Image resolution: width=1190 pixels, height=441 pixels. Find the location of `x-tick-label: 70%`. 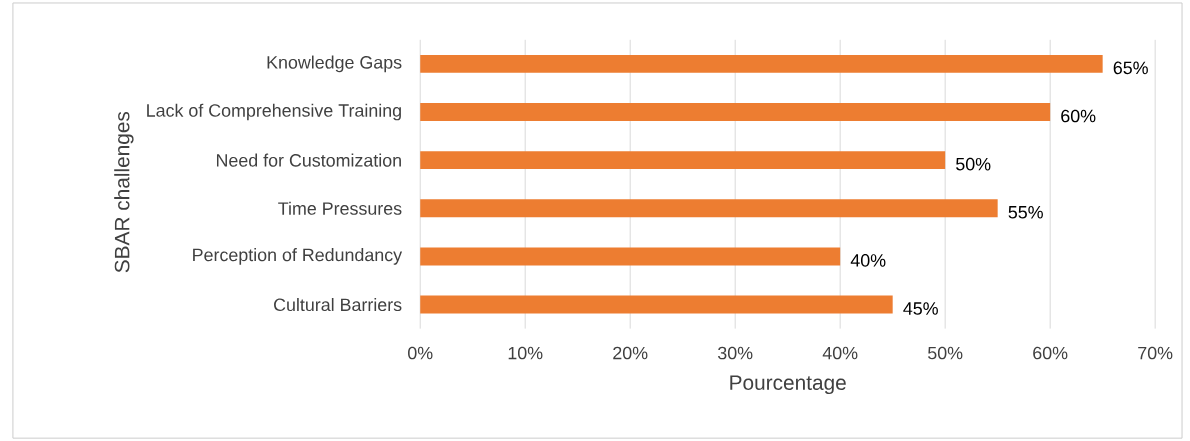

x-tick-label: 70% is located at coordinates (1155, 353).